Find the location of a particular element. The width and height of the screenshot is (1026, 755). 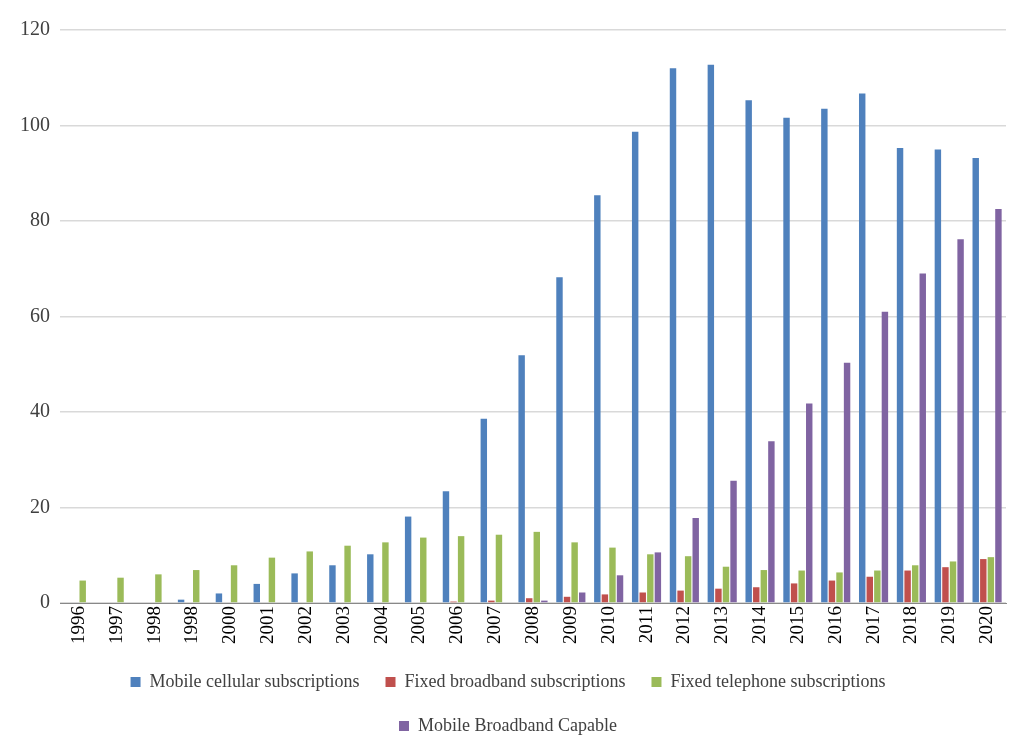

x-tick-label: 1997 is located at coordinates (115, 625).